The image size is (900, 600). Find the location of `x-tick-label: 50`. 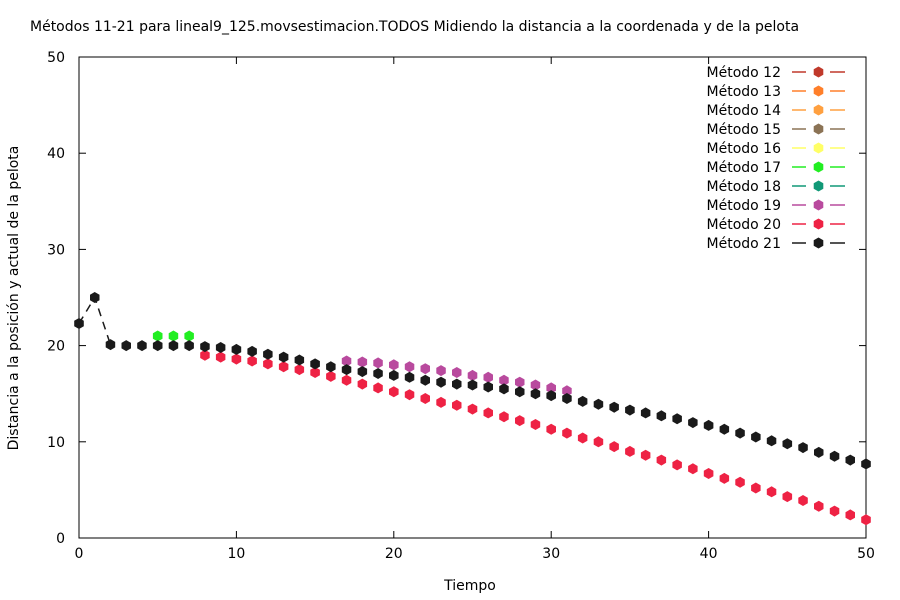

x-tick-label: 50 is located at coordinates (866, 554).